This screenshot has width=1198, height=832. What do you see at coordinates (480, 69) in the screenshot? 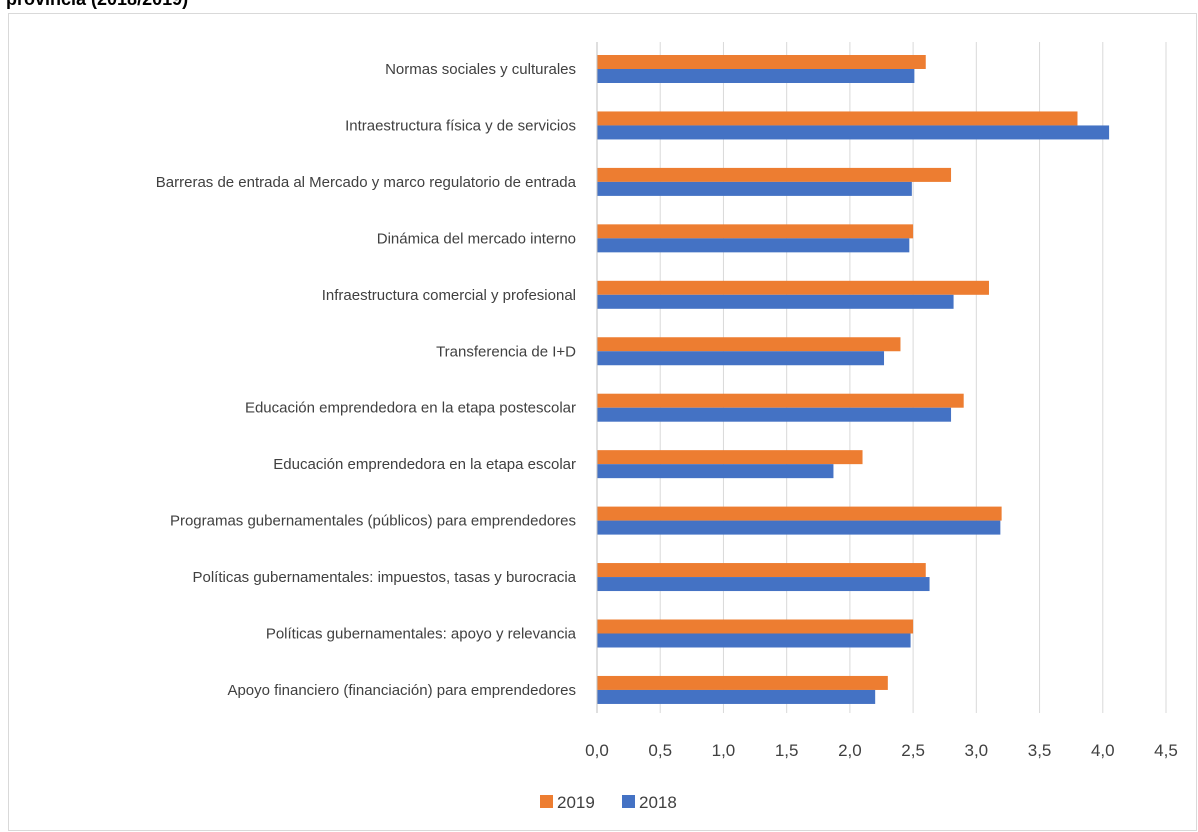
I see `category-label: Normas sociales y culturales` at bounding box center [480, 69].